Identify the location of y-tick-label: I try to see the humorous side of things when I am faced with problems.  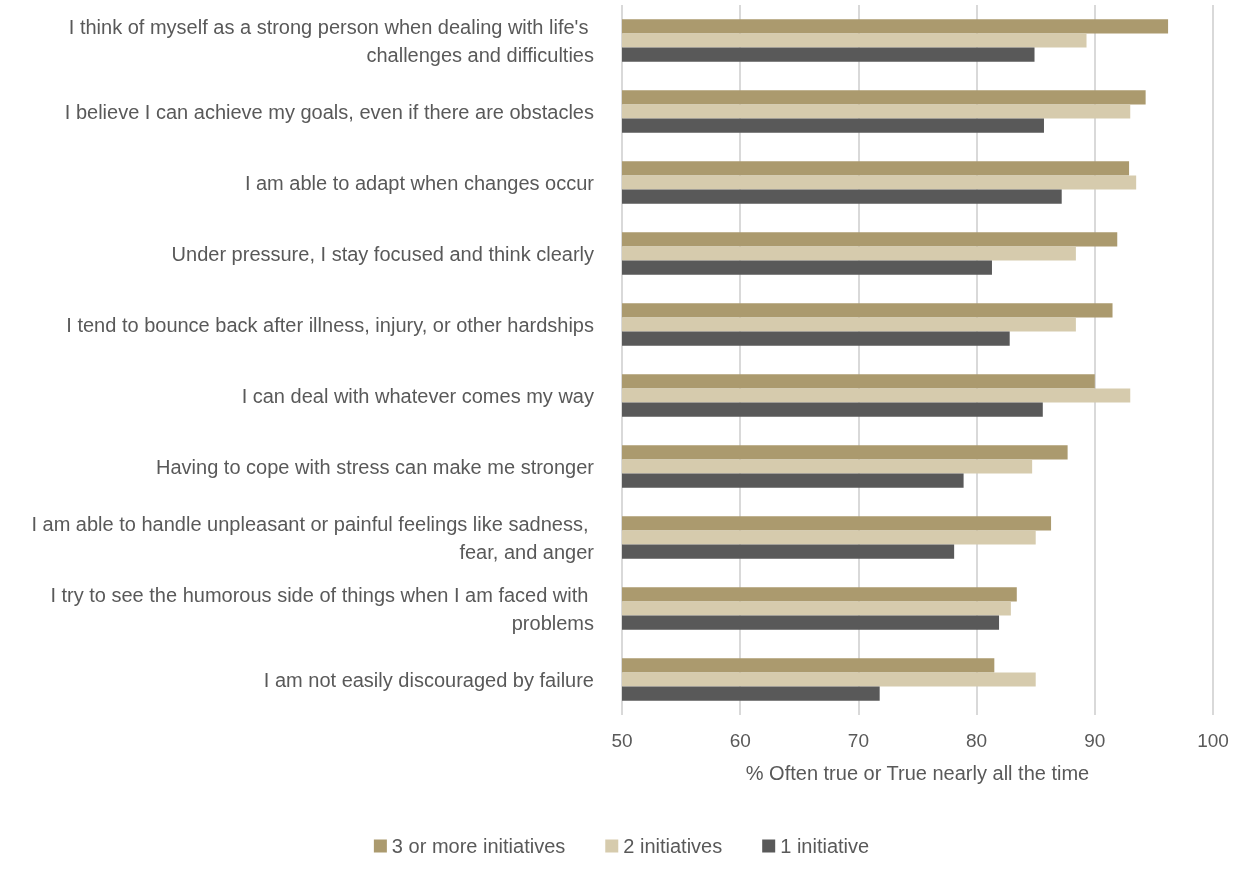
(322, 608).